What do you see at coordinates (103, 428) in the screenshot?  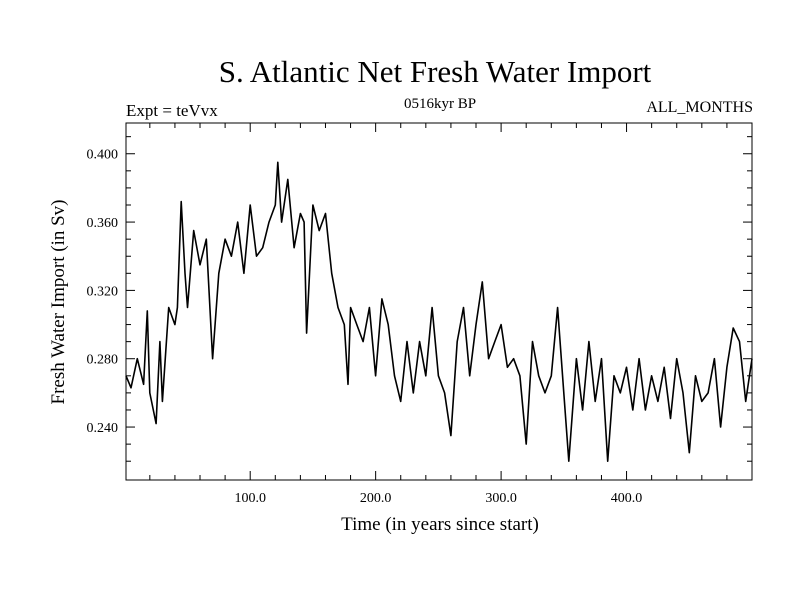 I see `y-tick-label: 0.240` at bounding box center [103, 428].